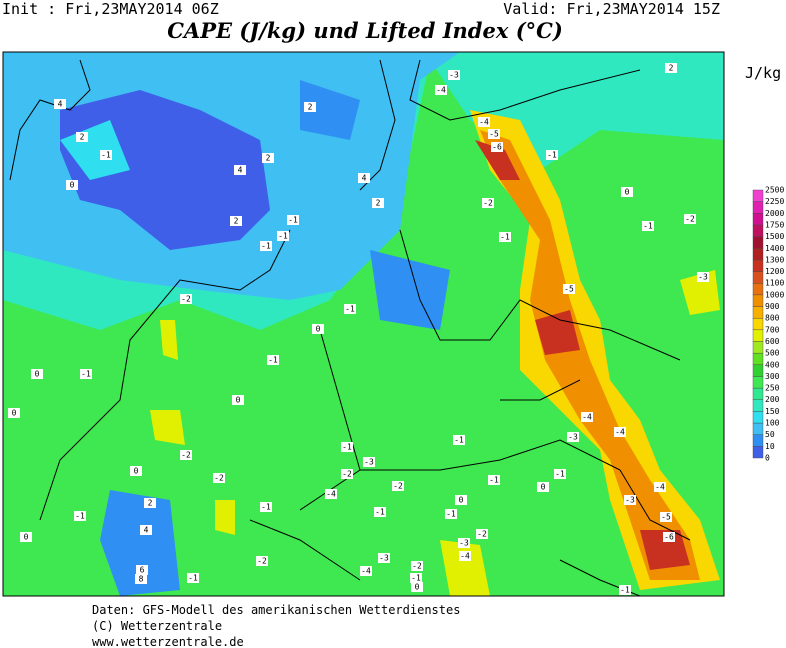 Image resolution: width=786 pixels, height=648 pixels. What do you see at coordinates (774, 248) in the screenshot?
I see `colorbar-label: 1400` at bounding box center [774, 248].